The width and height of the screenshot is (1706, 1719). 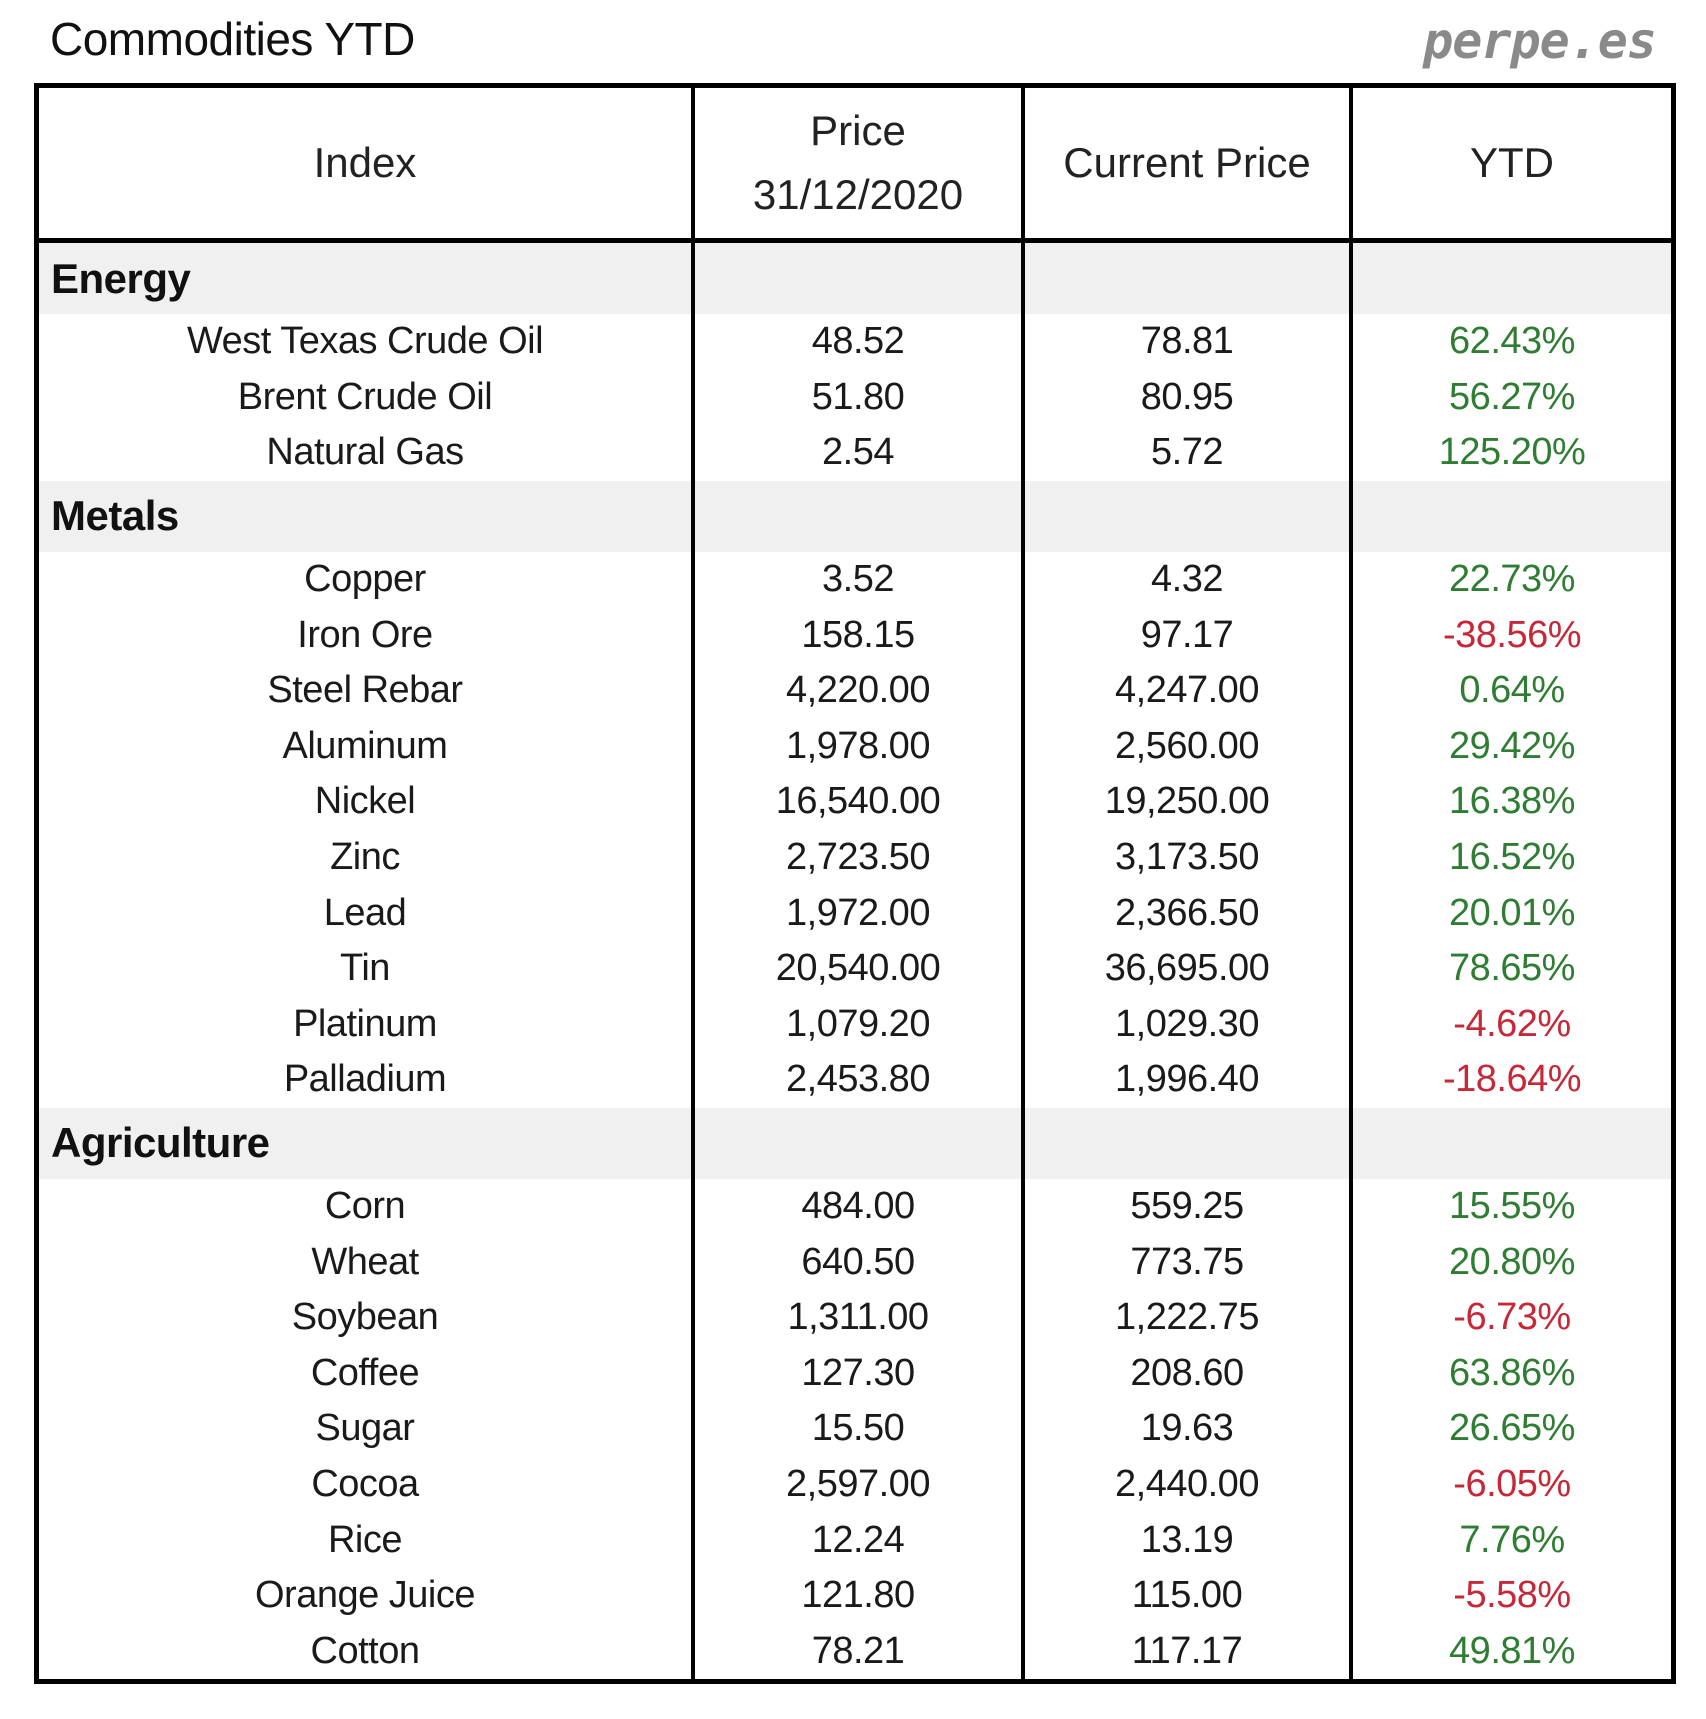 What do you see at coordinates (365, 857) in the screenshot?
I see `index-cell: Zinc` at bounding box center [365, 857].